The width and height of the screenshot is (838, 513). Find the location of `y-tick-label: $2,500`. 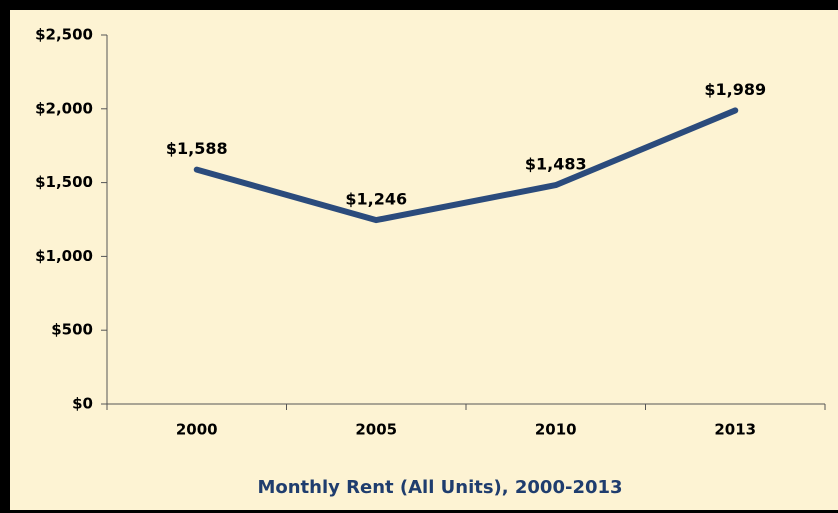

y-tick-label: $2,500 is located at coordinates (64, 35).